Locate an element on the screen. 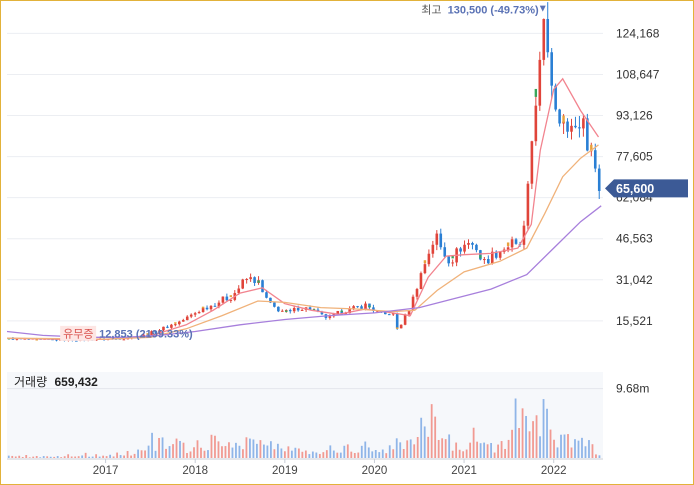 Image resolution: width=694 pixels, height=485 pixels. x-axis-ticks: 2017 2018 2019 2020 2021 2022 is located at coordinates (330, 468).